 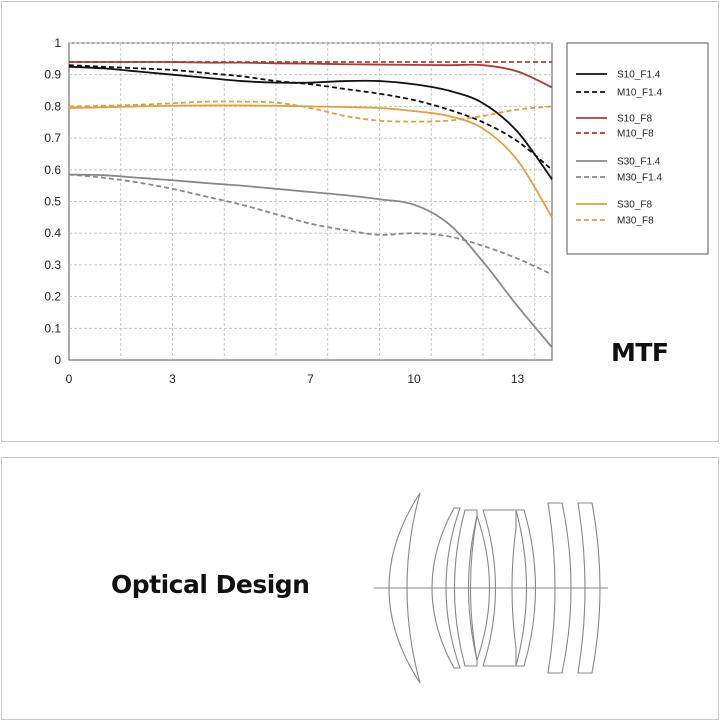 I want to click on legend-label: M10_F8, so click(x=635, y=134).